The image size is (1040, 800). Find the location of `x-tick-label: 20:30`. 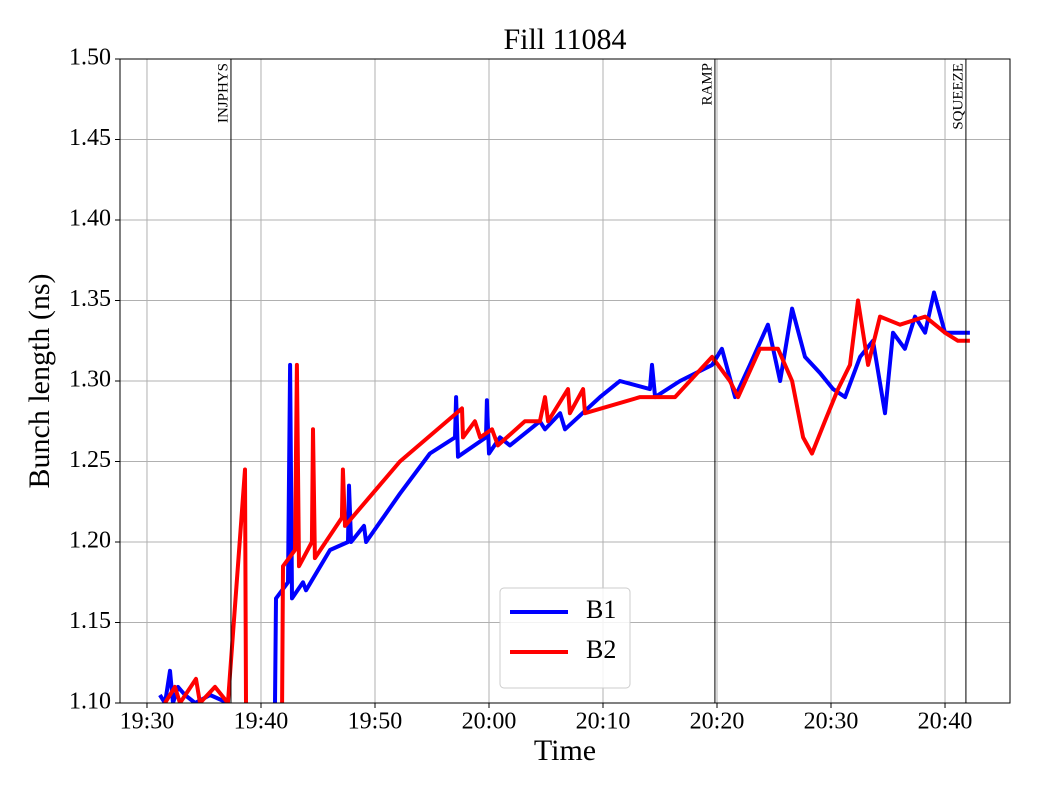

x-tick-label: 20:30 is located at coordinates (831, 722).